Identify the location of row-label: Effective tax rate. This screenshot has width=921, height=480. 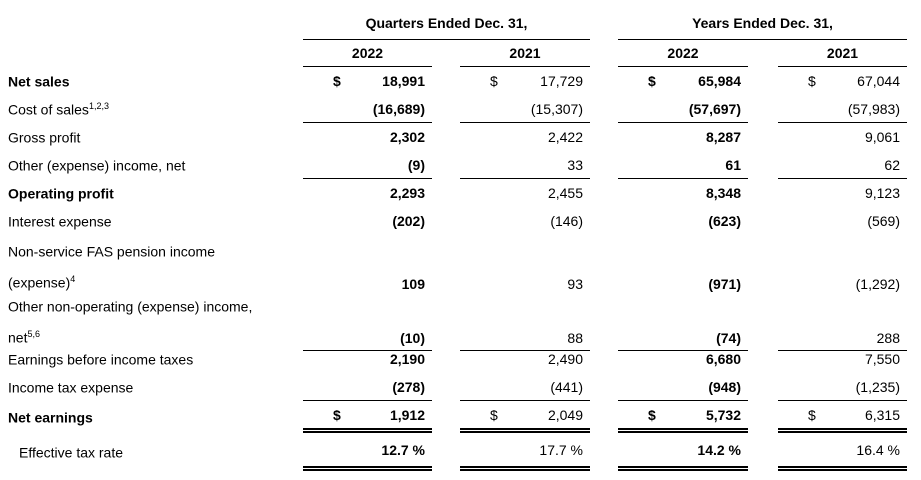
(151, 452).